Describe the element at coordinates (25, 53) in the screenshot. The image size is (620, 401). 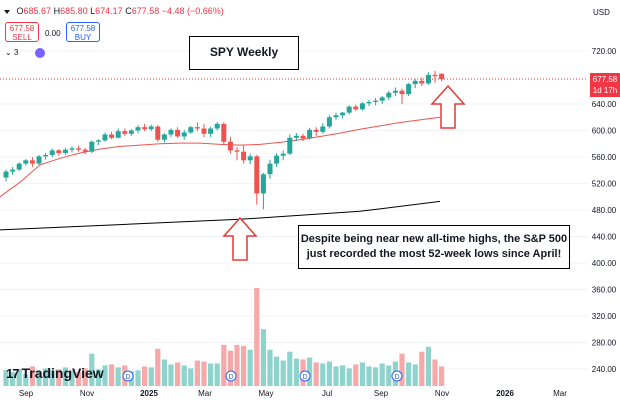
I see `indicators-toggle: ⌄ 3` at that location.